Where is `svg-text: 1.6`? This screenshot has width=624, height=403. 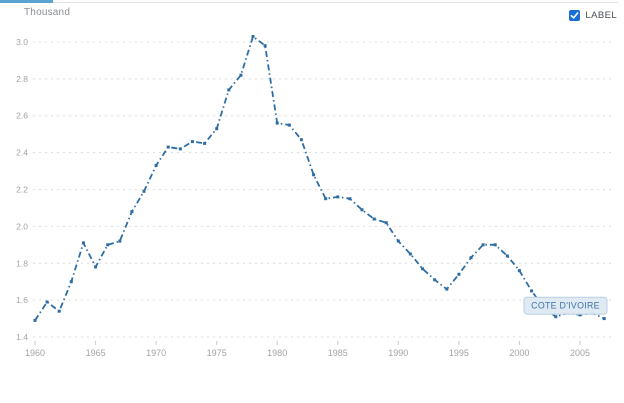 svg-text: 1.6 is located at coordinates (22, 300).